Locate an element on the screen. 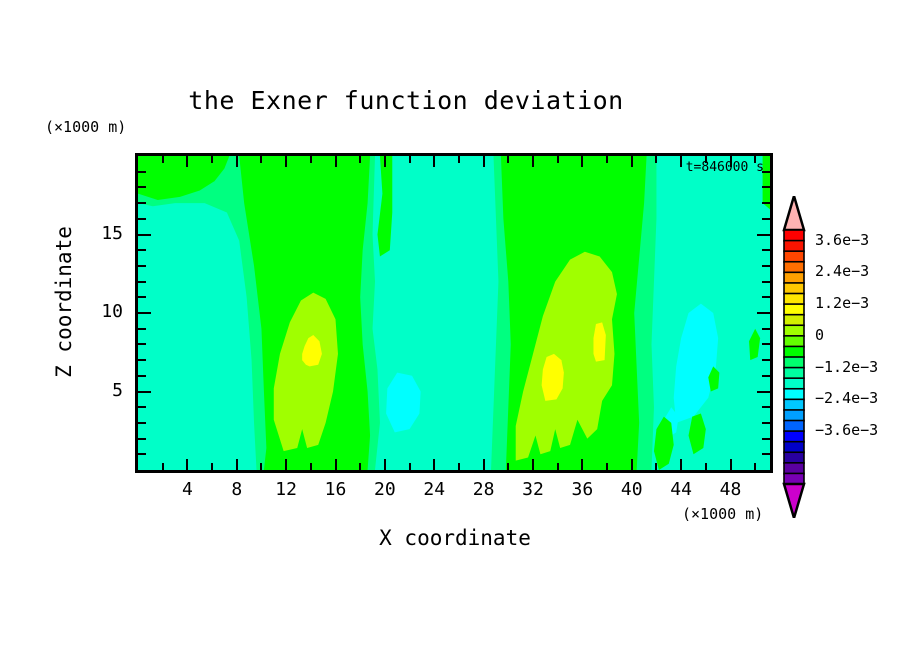 Image resolution: width=904 pixels, height=654 pixels. colorbar-label-6: −3.6e−3 is located at coordinates (847, 430).